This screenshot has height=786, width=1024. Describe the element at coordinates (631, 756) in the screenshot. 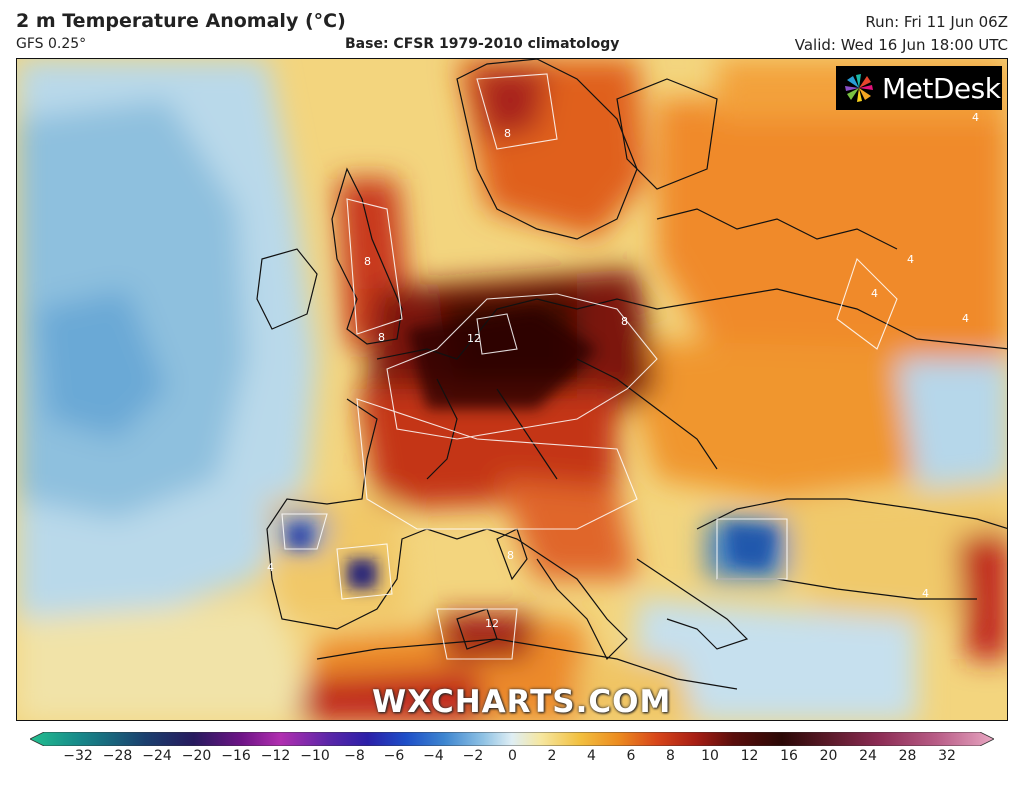

I see `colorbar-tick-label: 6` at that location.